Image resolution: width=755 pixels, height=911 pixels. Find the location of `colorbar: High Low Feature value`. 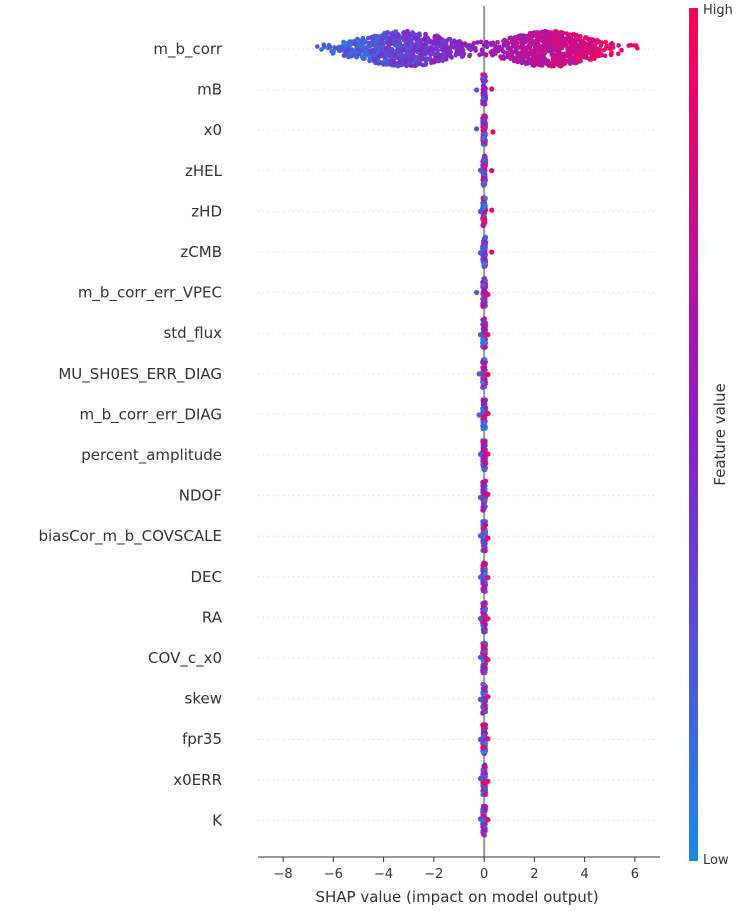

colorbar: High Low Feature value is located at coordinates (711, 435).